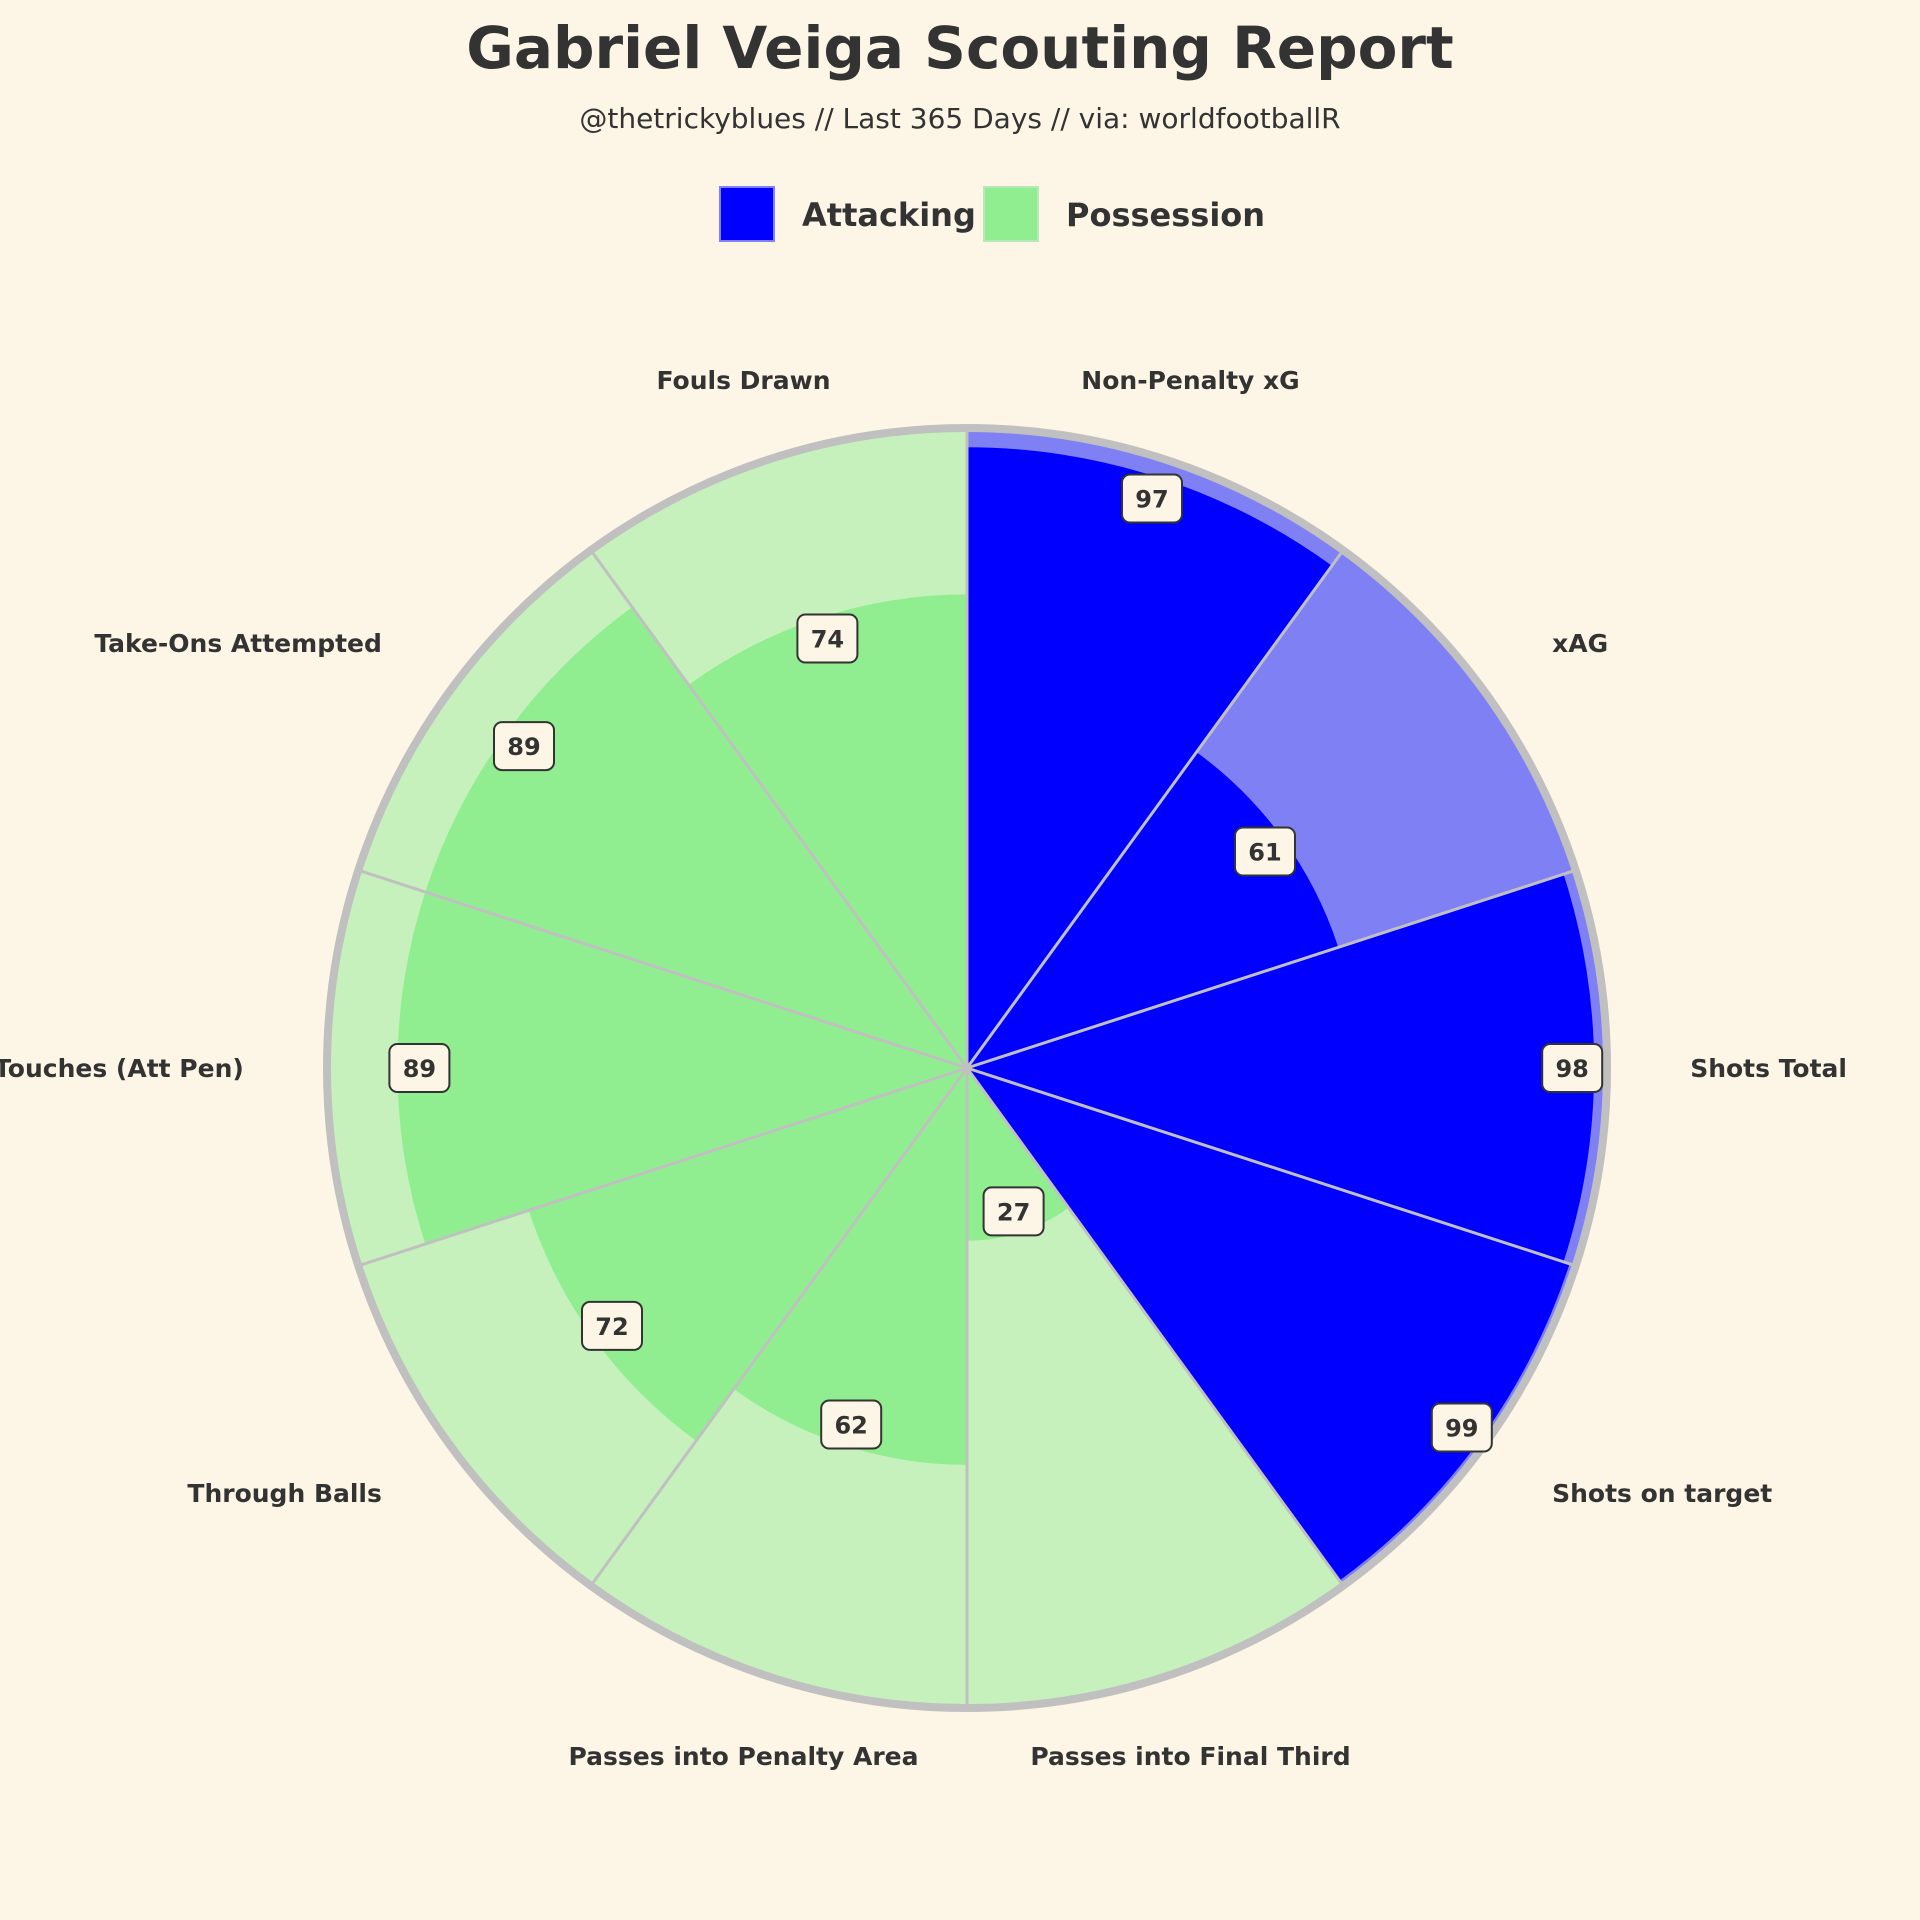  I want to click on value-label-text: 98, so click(1571, 1069).